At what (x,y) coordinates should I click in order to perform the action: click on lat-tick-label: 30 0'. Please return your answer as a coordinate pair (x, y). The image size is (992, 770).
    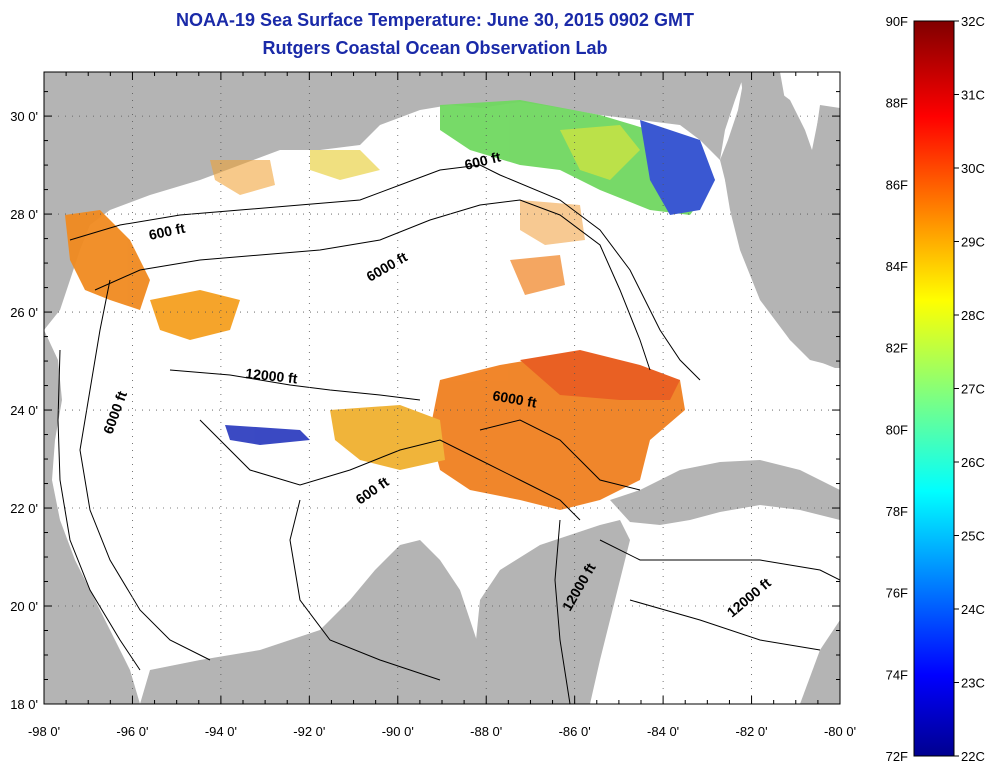
    Looking at the image, I should click on (24, 116).